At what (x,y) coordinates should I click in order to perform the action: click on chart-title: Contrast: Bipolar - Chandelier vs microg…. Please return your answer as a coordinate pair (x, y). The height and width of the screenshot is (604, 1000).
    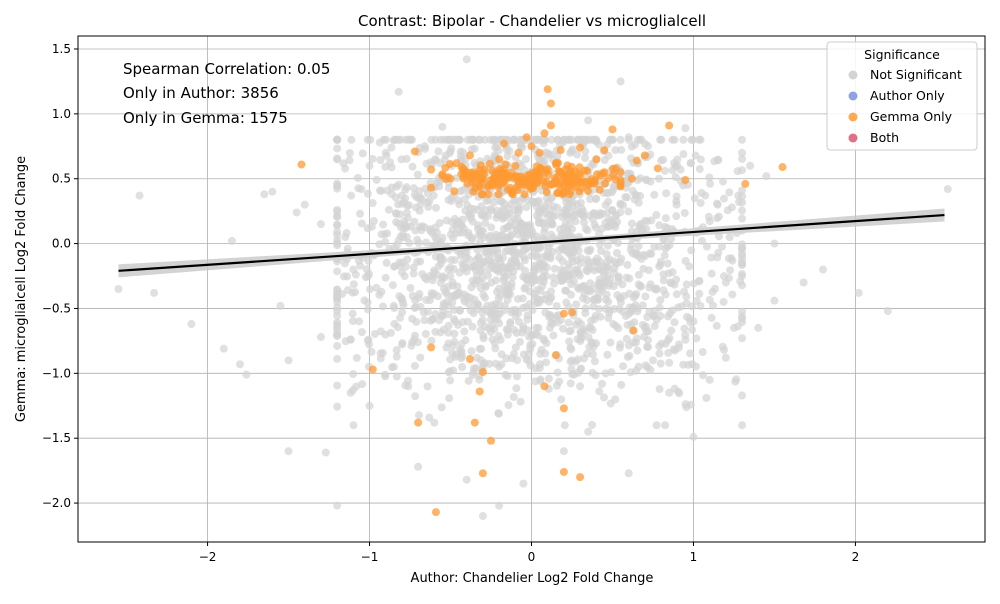
    Looking at the image, I should click on (532, 21).